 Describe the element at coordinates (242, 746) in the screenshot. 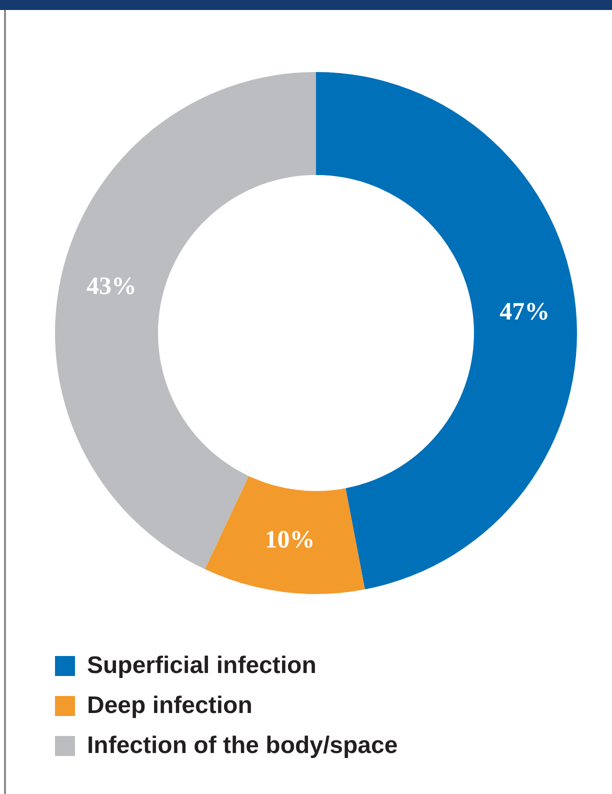

I see `legend-label: Infection of the body/space` at that location.